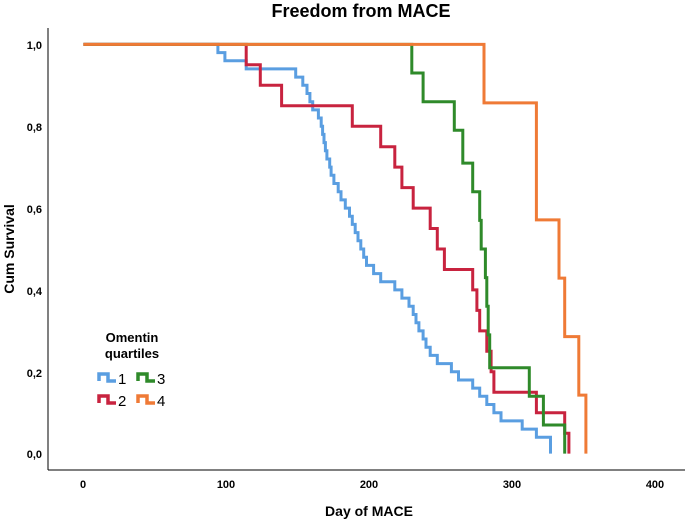 The image size is (685, 522). What do you see at coordinates (226, 485) in the screenshot?
I see `x-tick-label: 100` at bounding box center [226, 485].